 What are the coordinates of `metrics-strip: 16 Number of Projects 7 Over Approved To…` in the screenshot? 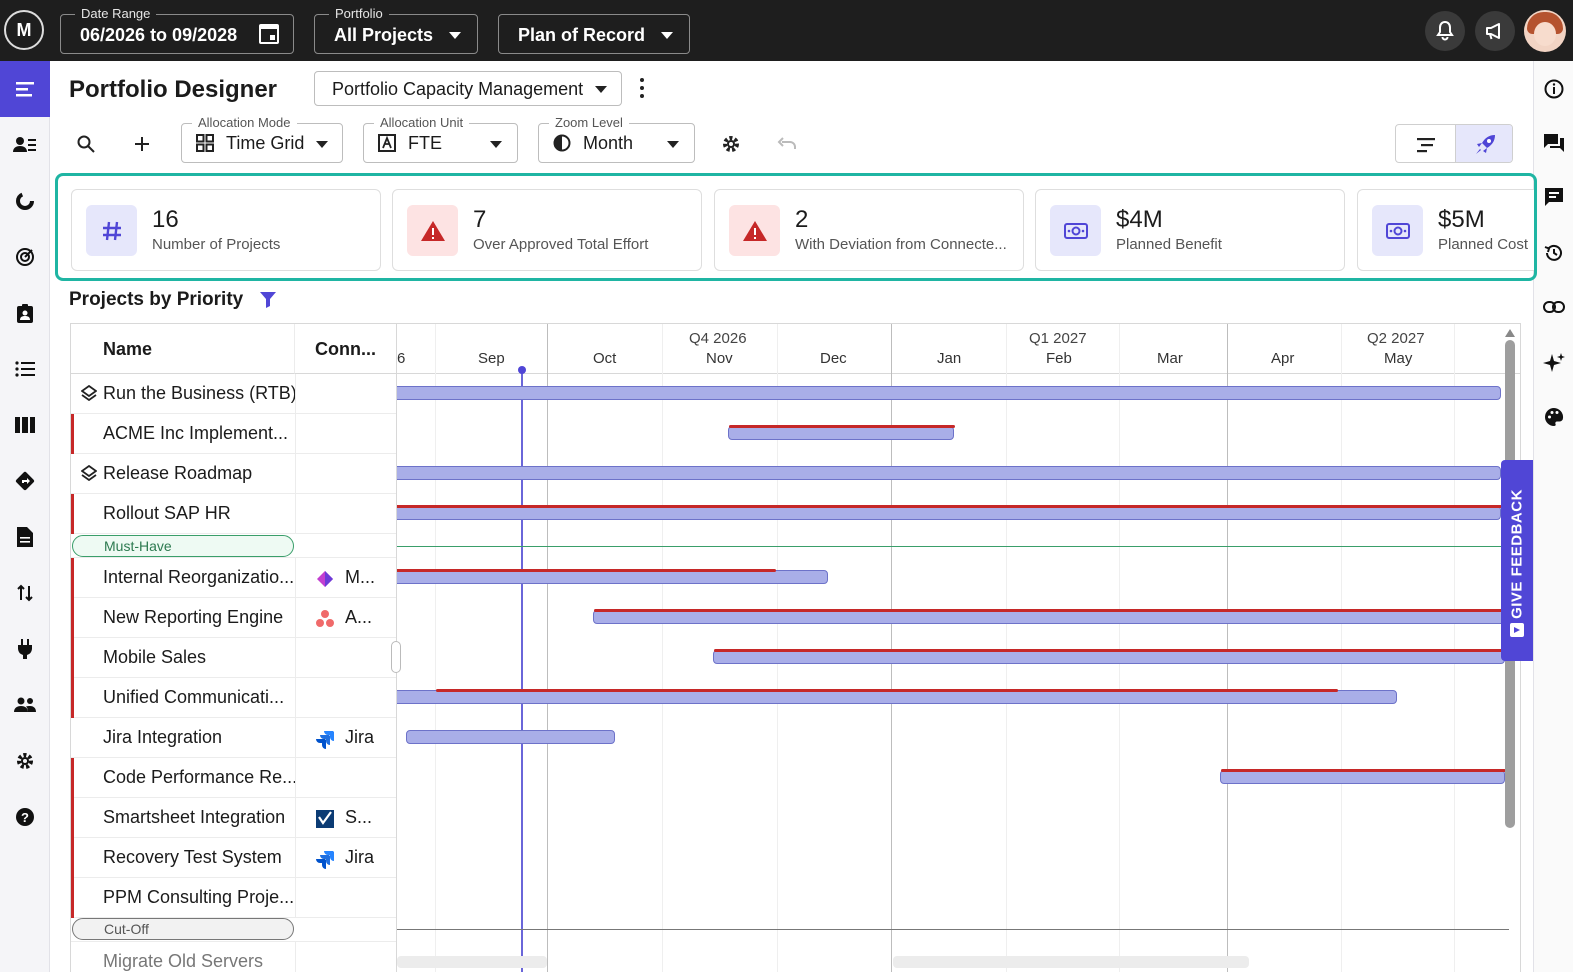 It's located at (796, 227).